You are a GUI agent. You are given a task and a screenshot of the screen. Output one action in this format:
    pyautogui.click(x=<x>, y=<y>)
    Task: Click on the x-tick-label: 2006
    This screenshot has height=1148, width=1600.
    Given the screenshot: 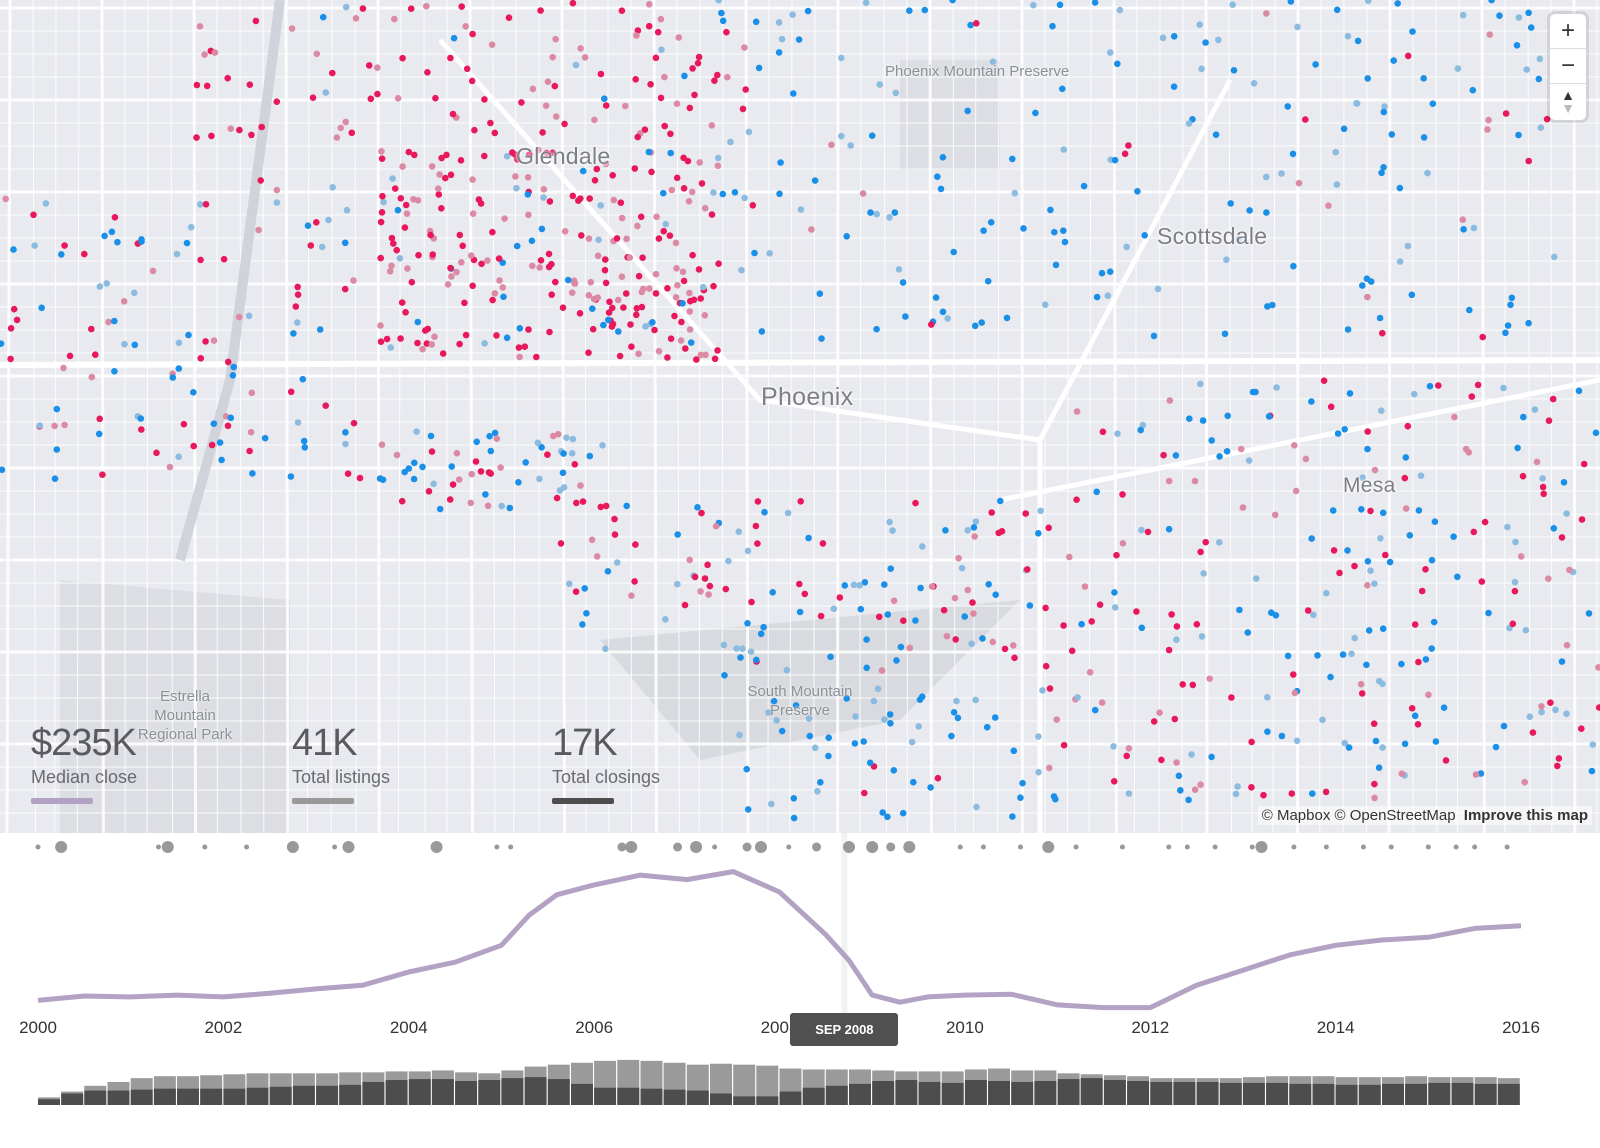 What is the action you would take?
    pyautogui.click(x=594, y=1028)
    